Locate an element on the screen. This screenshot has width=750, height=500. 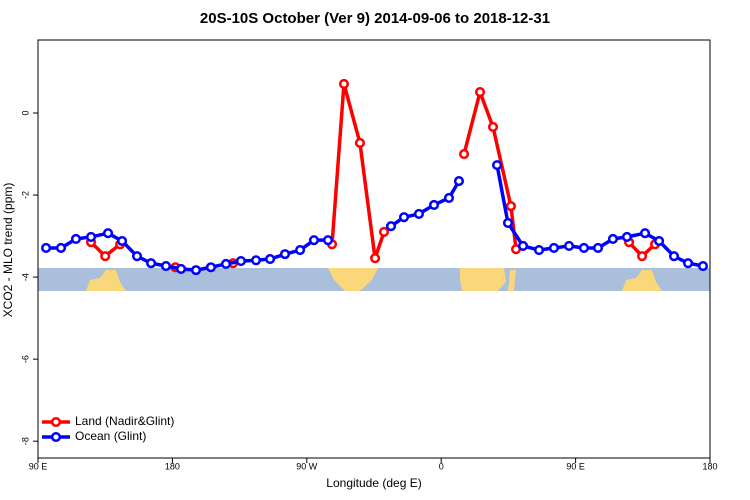
y-axis-label: XCO2 - MLO trend (ppm) is located at coordinates (8, 250).